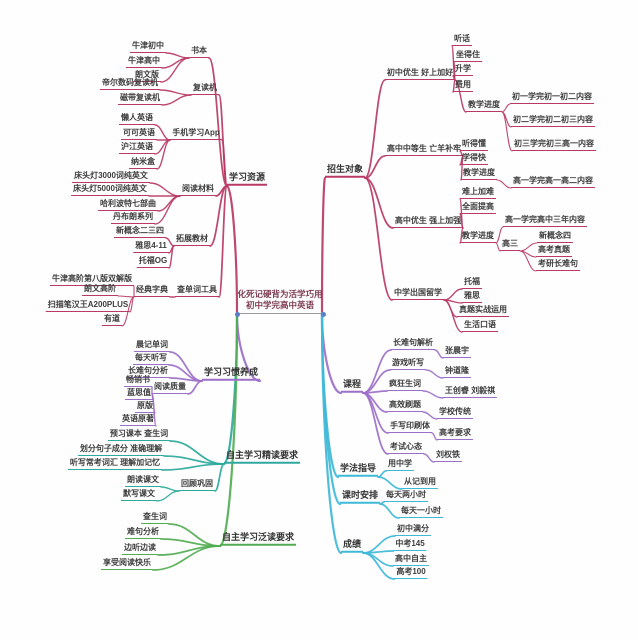  What do you see at coordinates (280, 303) in the screenshot?
I see `central-topic: 化死记硬背为活学巧用 初中学完高中英语` at bounding box center [280, 303].